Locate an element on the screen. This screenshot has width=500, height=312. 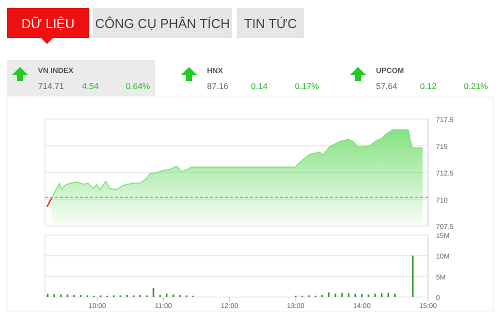
text: 87.16 is located at coordinates (218, 86).